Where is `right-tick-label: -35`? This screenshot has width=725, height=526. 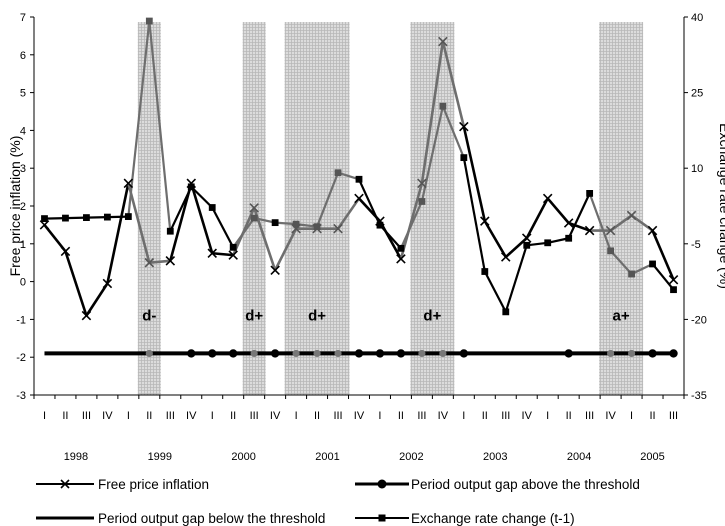 right-tick-label: -35 is located at coordinates (699, 396).